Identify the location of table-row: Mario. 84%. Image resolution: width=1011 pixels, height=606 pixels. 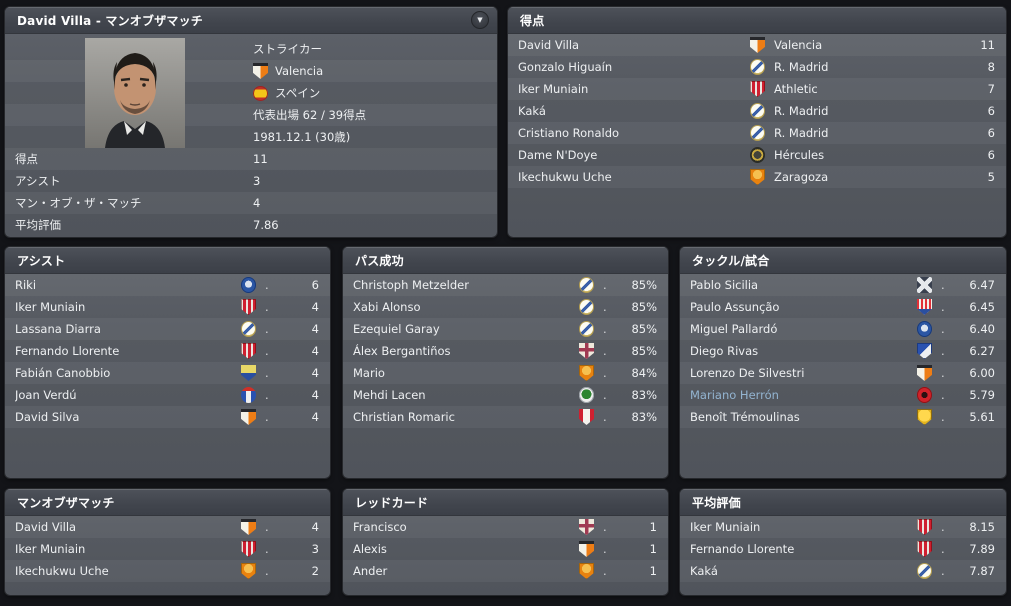
(505, 373).